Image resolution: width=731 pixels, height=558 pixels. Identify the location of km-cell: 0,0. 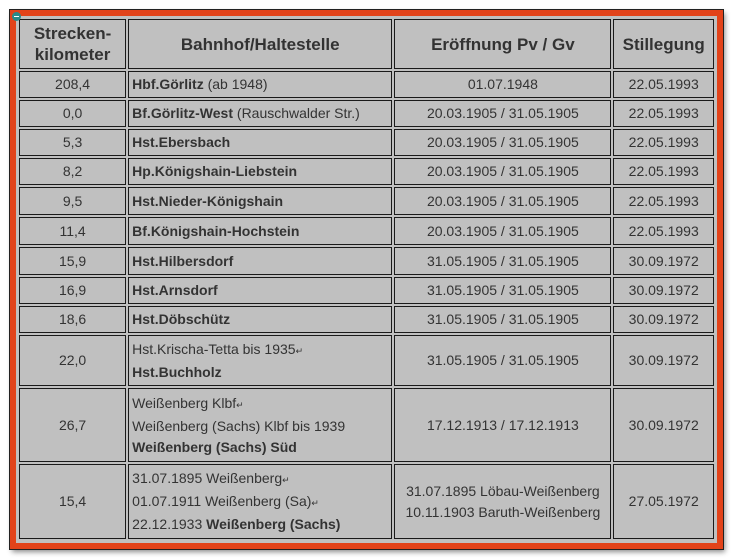
(73, 113).